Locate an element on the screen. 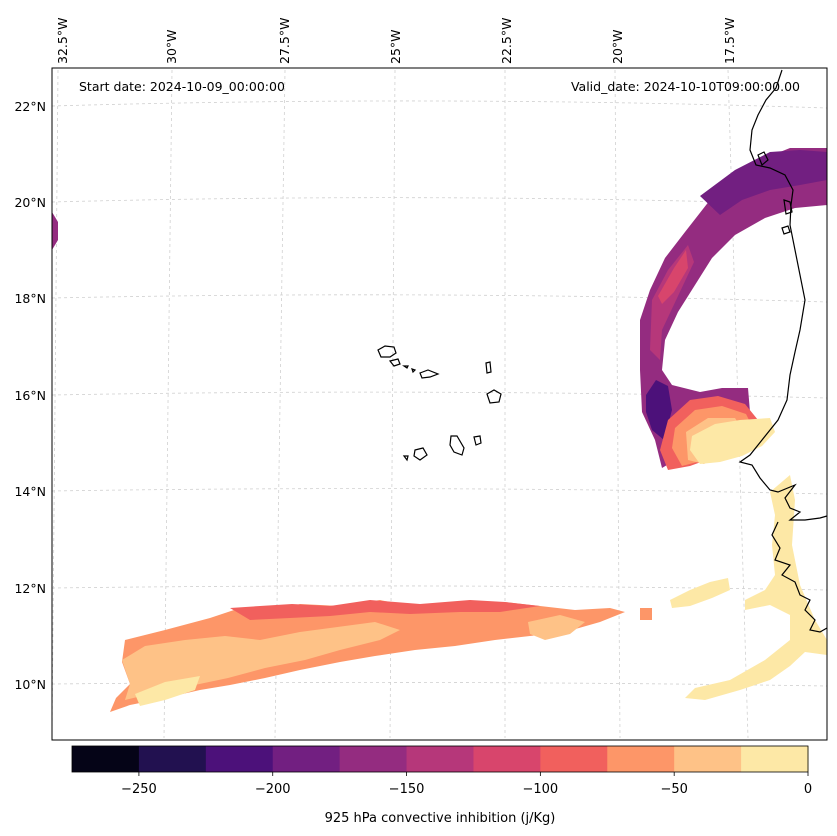 The width and height of the screenshot is (837, 836). lon-label: 32.5°W is located at coordinates (62, 41).